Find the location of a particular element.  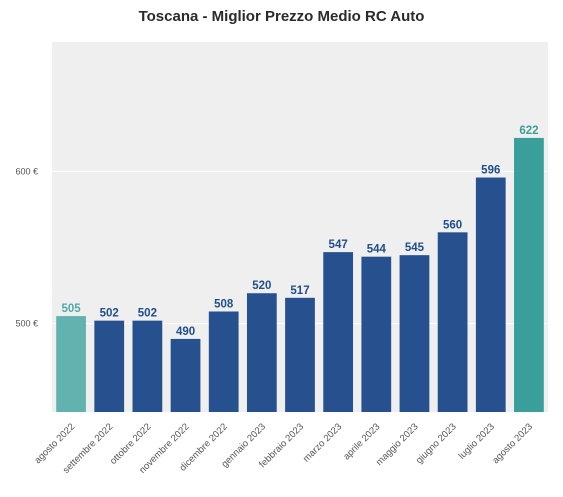

x-tick-label: giugno 2023 is located at coordinates (436, 443).